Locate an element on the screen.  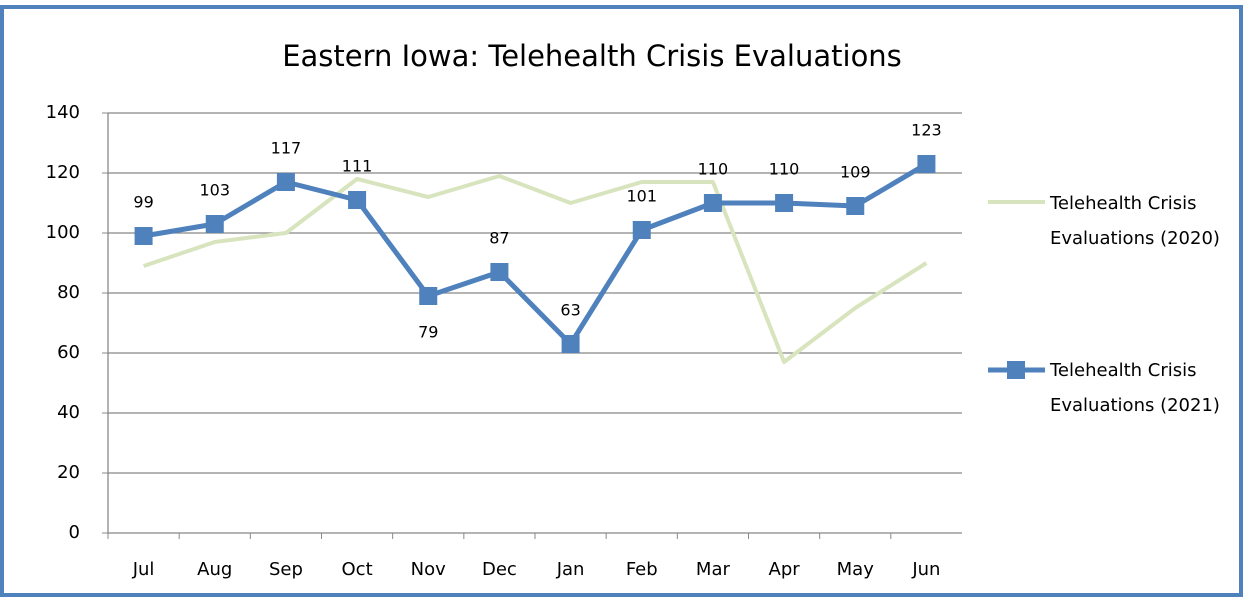
x-tick-label: May is located at coordinates (856, 569).